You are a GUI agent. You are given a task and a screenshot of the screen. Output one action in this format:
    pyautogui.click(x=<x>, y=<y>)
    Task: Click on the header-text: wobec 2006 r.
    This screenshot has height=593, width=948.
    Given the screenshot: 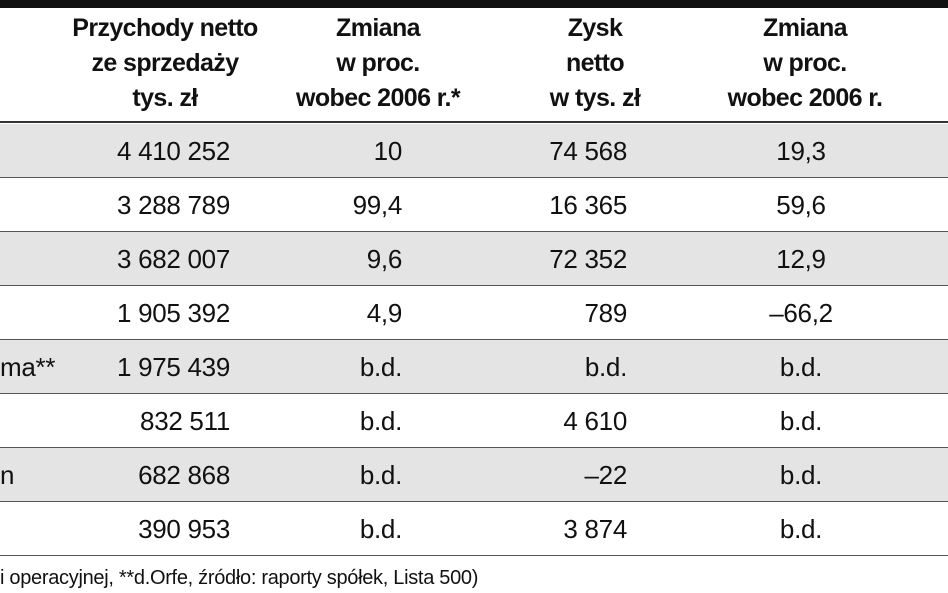 What is the action you would take?
    pyautogui.click(x=805, y=98)
    